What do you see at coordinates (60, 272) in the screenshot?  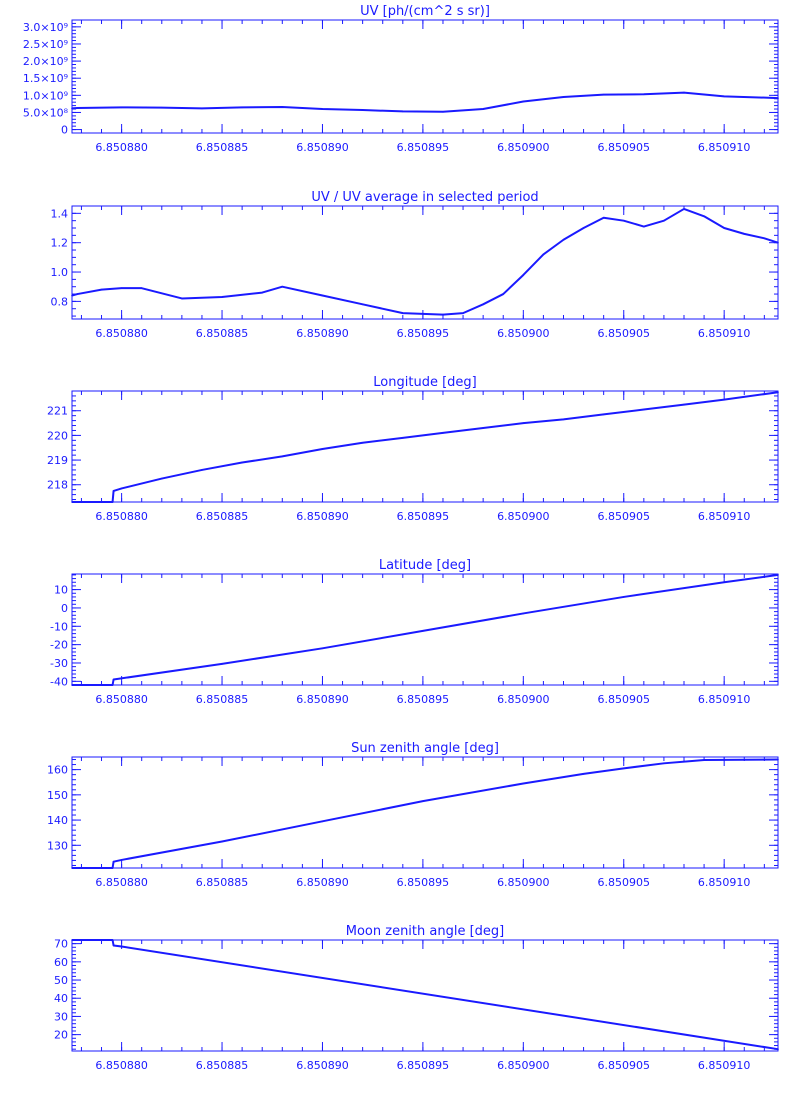 I see `y-tick-label: 1.0` at bounding box center [60, 272].